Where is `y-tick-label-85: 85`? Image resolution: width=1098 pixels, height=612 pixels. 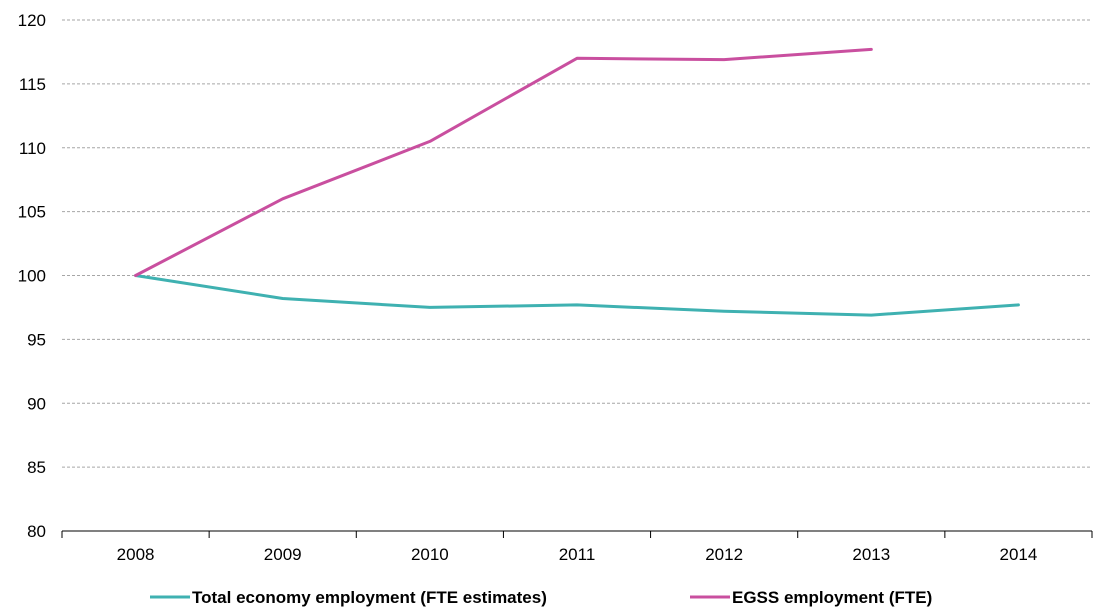 y-tick-label-85: 85 is located at coordinates (36, 467).